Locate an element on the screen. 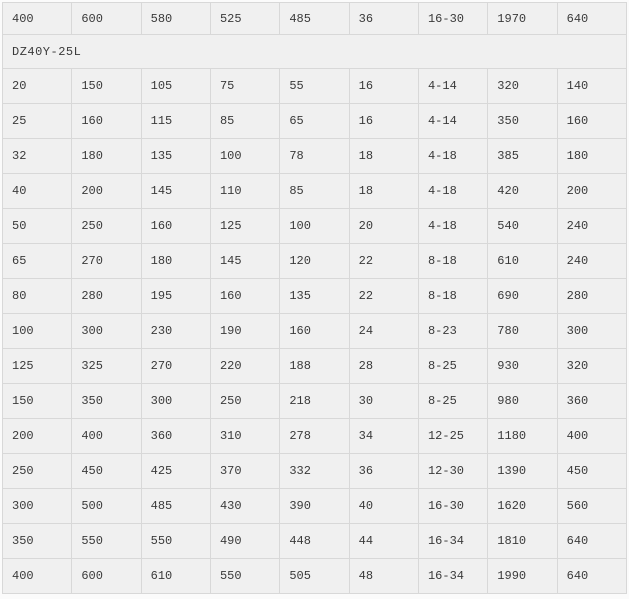 This screenshot has height=599, width=629. table-cell: 44 is located at coordinates (383, 541).